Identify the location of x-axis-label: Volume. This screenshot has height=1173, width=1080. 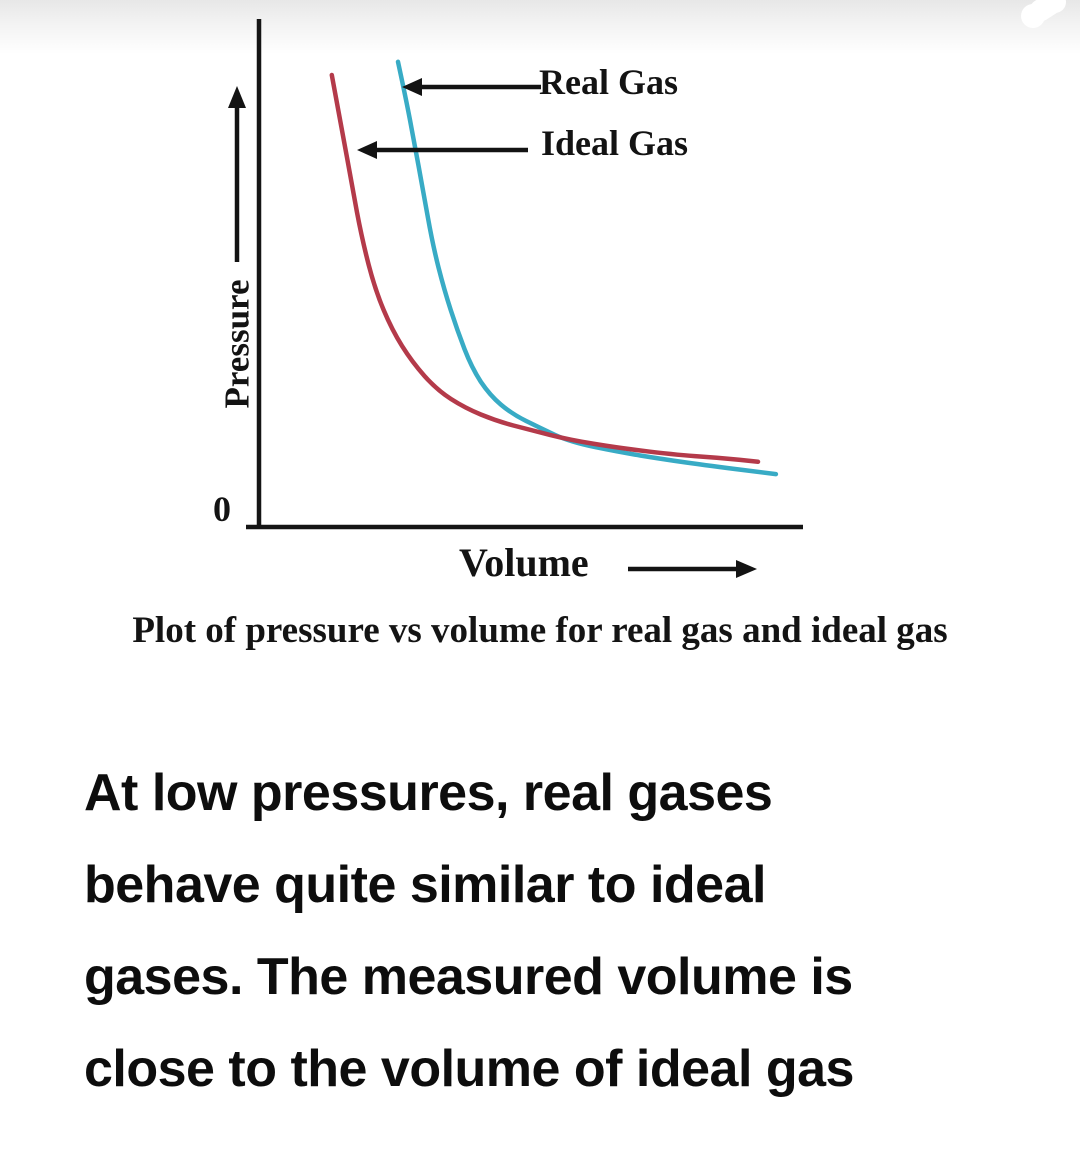
(524, 562).